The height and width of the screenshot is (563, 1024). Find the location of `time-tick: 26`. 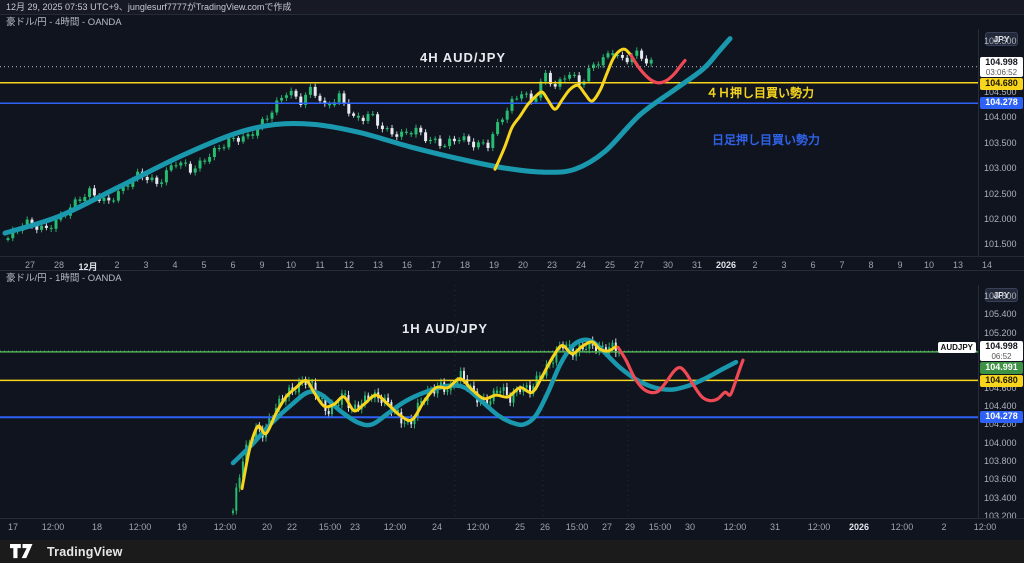

time-tick: 26 is located at coordinates (545, 527).